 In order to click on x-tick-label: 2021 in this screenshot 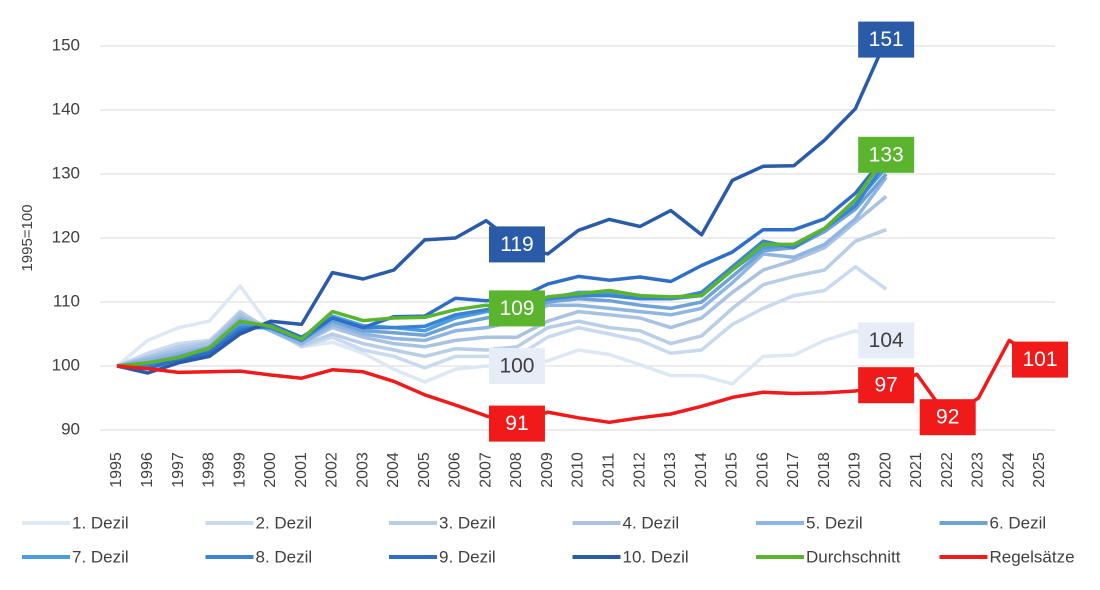, I will do `click(916, 470)`.